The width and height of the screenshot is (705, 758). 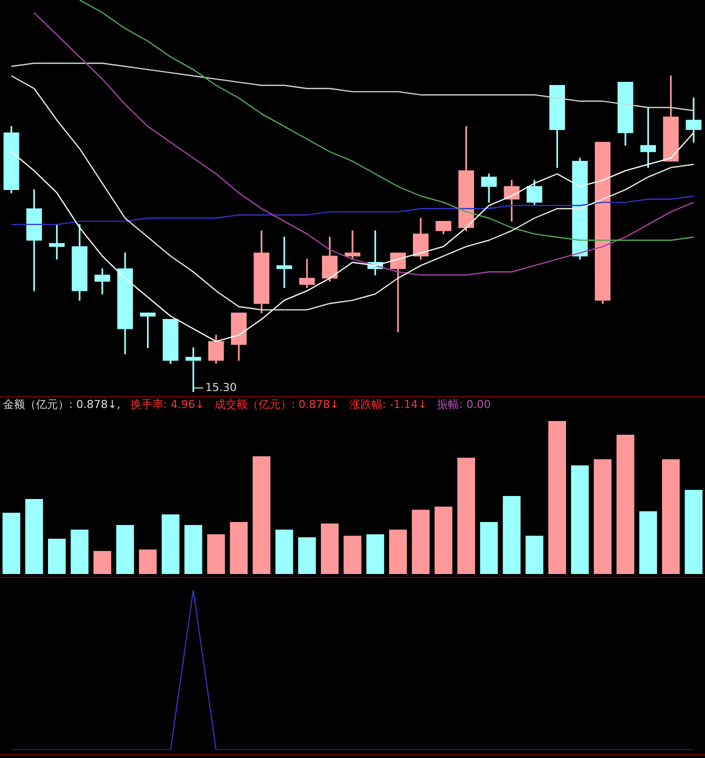 I want to click on text: 金额（亿元）: 0.878↓,, so click(x=61, y=404).